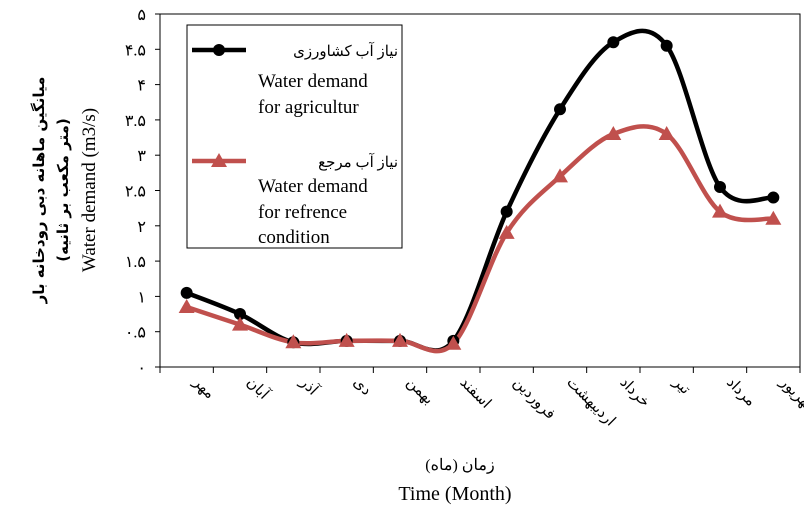  I want to click on y-tick-label: ۳, so click(141, 156).